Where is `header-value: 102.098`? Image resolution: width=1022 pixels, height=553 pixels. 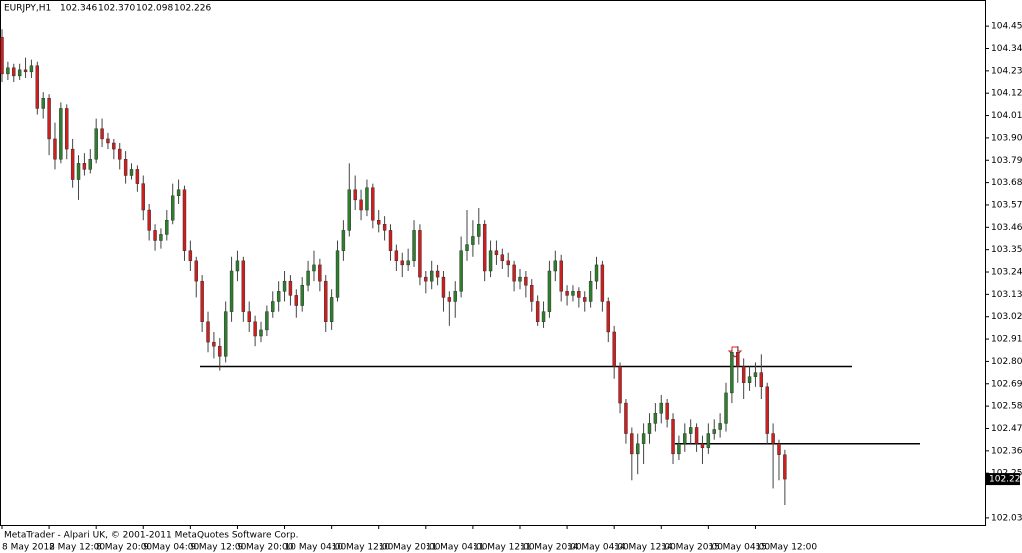
header-value: 102.098 is located at coordinates (154, 9).